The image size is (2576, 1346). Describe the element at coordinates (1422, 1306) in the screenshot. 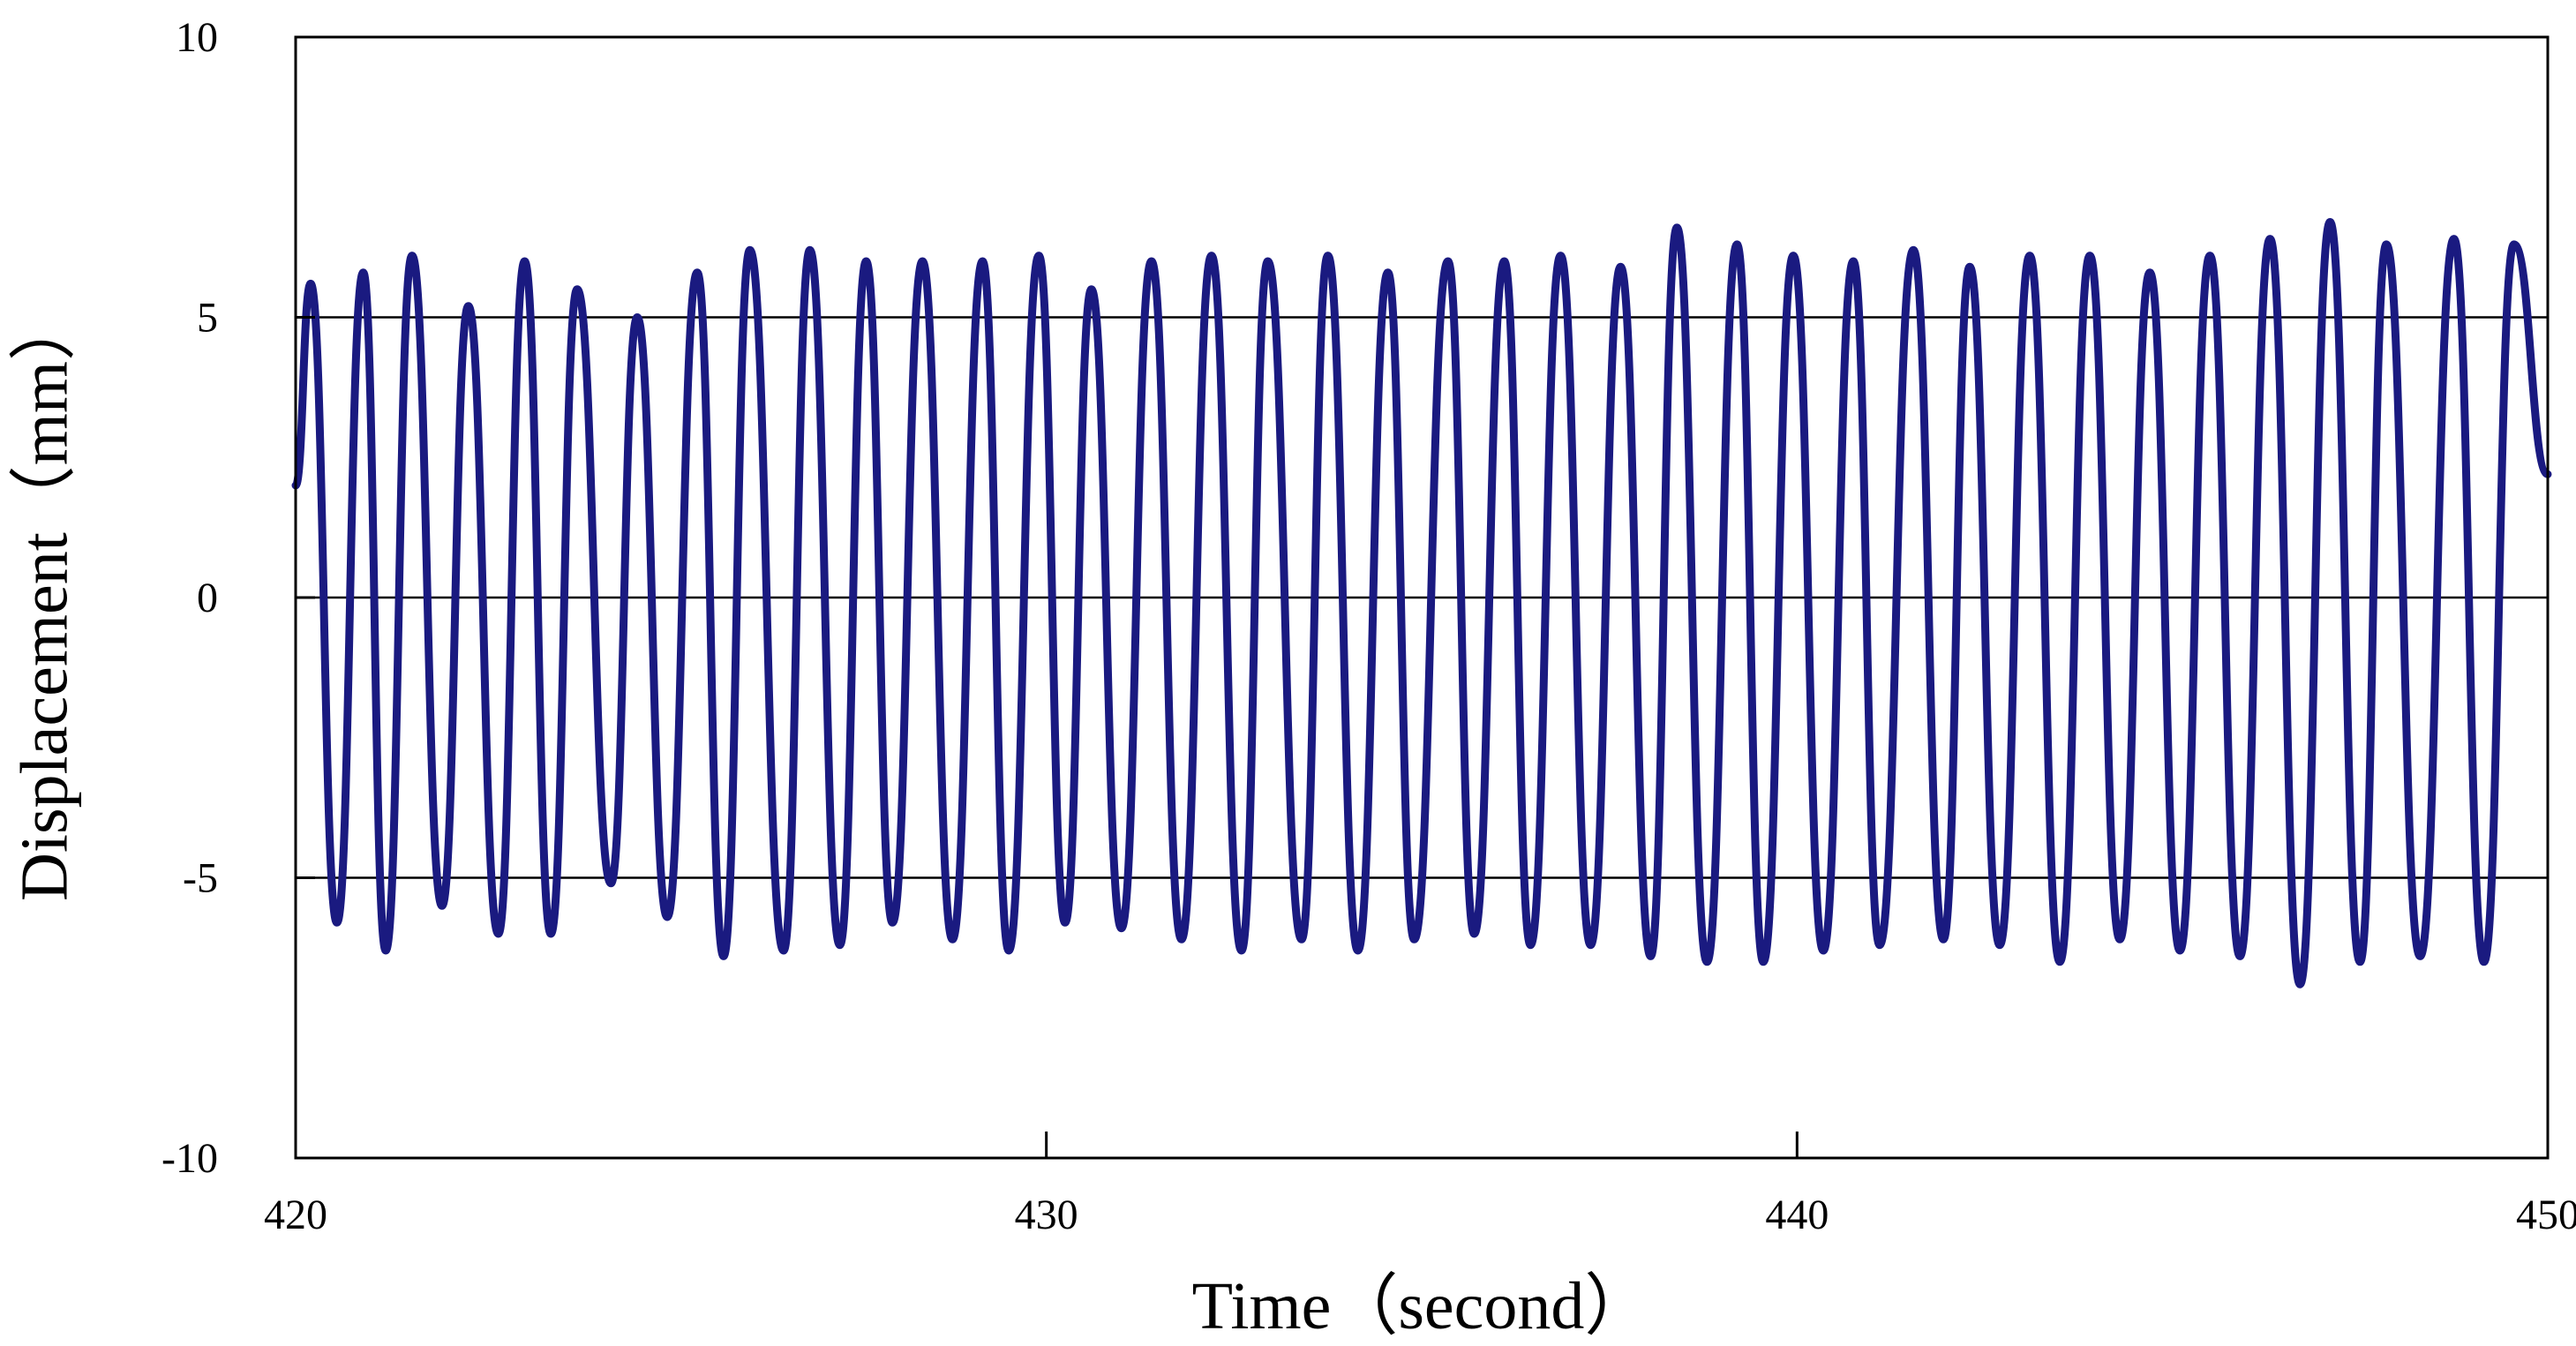

I see `x-axis-title: Time（second）` at that location.